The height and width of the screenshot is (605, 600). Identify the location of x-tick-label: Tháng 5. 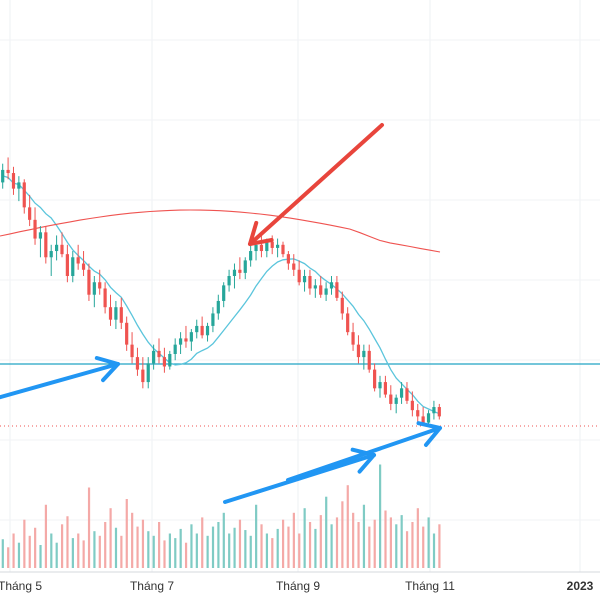
(21, 586).